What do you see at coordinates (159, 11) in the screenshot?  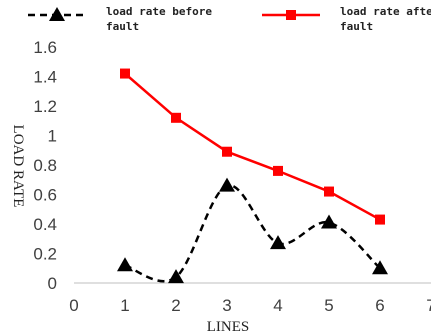 I see `legend-label: load rate before` at bounding box center [159, 11].